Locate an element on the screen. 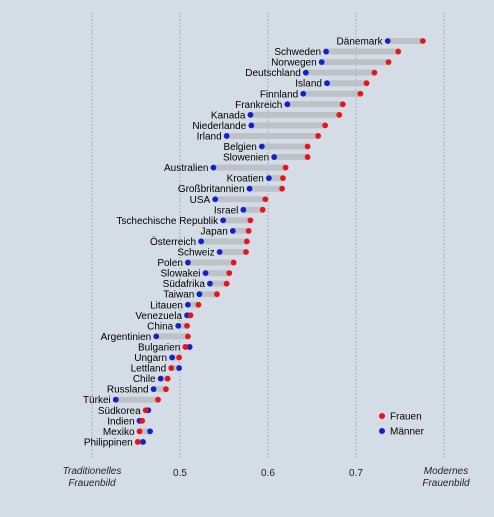 Image resolution: width=494 pixels, height=517 pixels. country-label: Japan is located at coordinates (214, 231).